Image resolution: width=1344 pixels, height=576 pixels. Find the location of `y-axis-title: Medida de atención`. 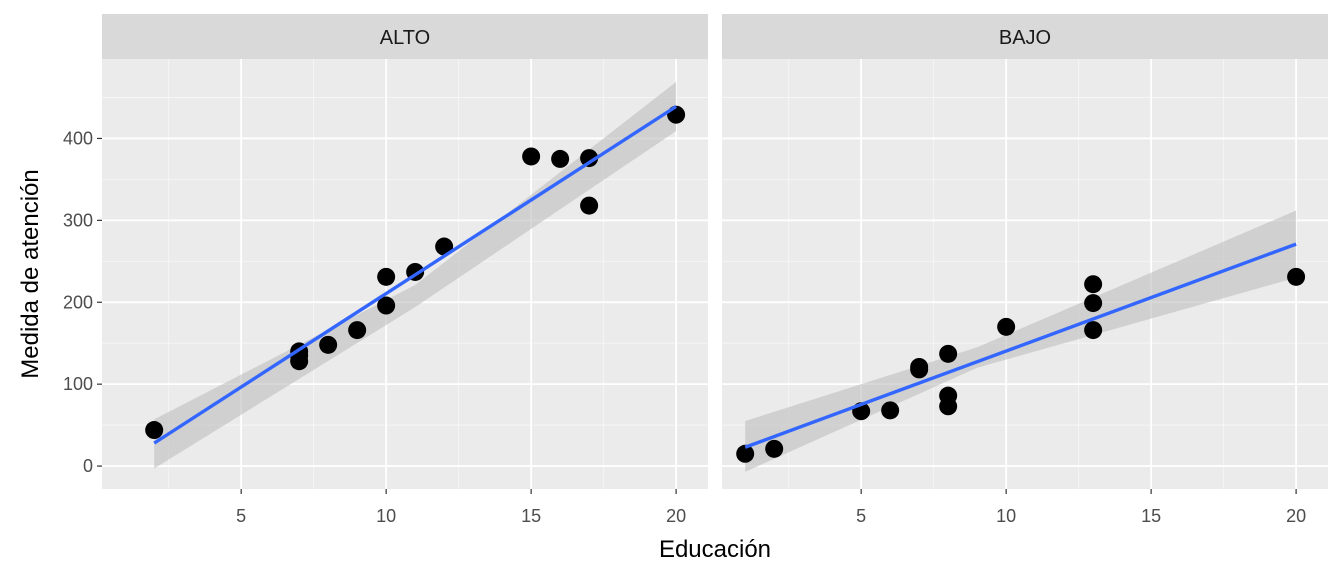

y-axis-title: Medida de atención is located at coordinates (30, 273).